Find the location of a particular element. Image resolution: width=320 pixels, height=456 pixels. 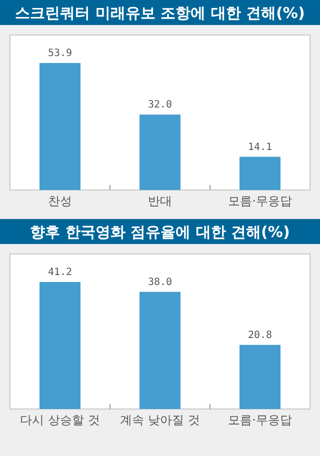

chart-title: 스크린쿼터 미래유보 조항에 대한 견해(%) is located at coordinates (160, 13).